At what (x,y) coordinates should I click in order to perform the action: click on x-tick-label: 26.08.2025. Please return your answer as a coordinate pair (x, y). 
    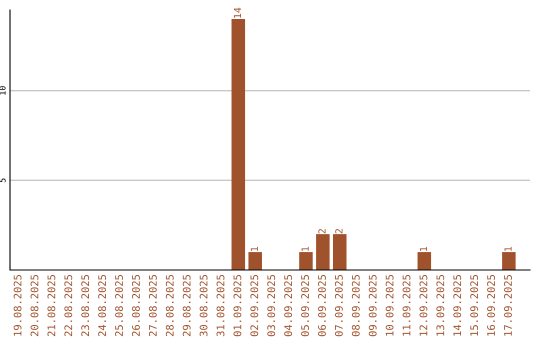
    Looking at the image, I should click on (136, 305).